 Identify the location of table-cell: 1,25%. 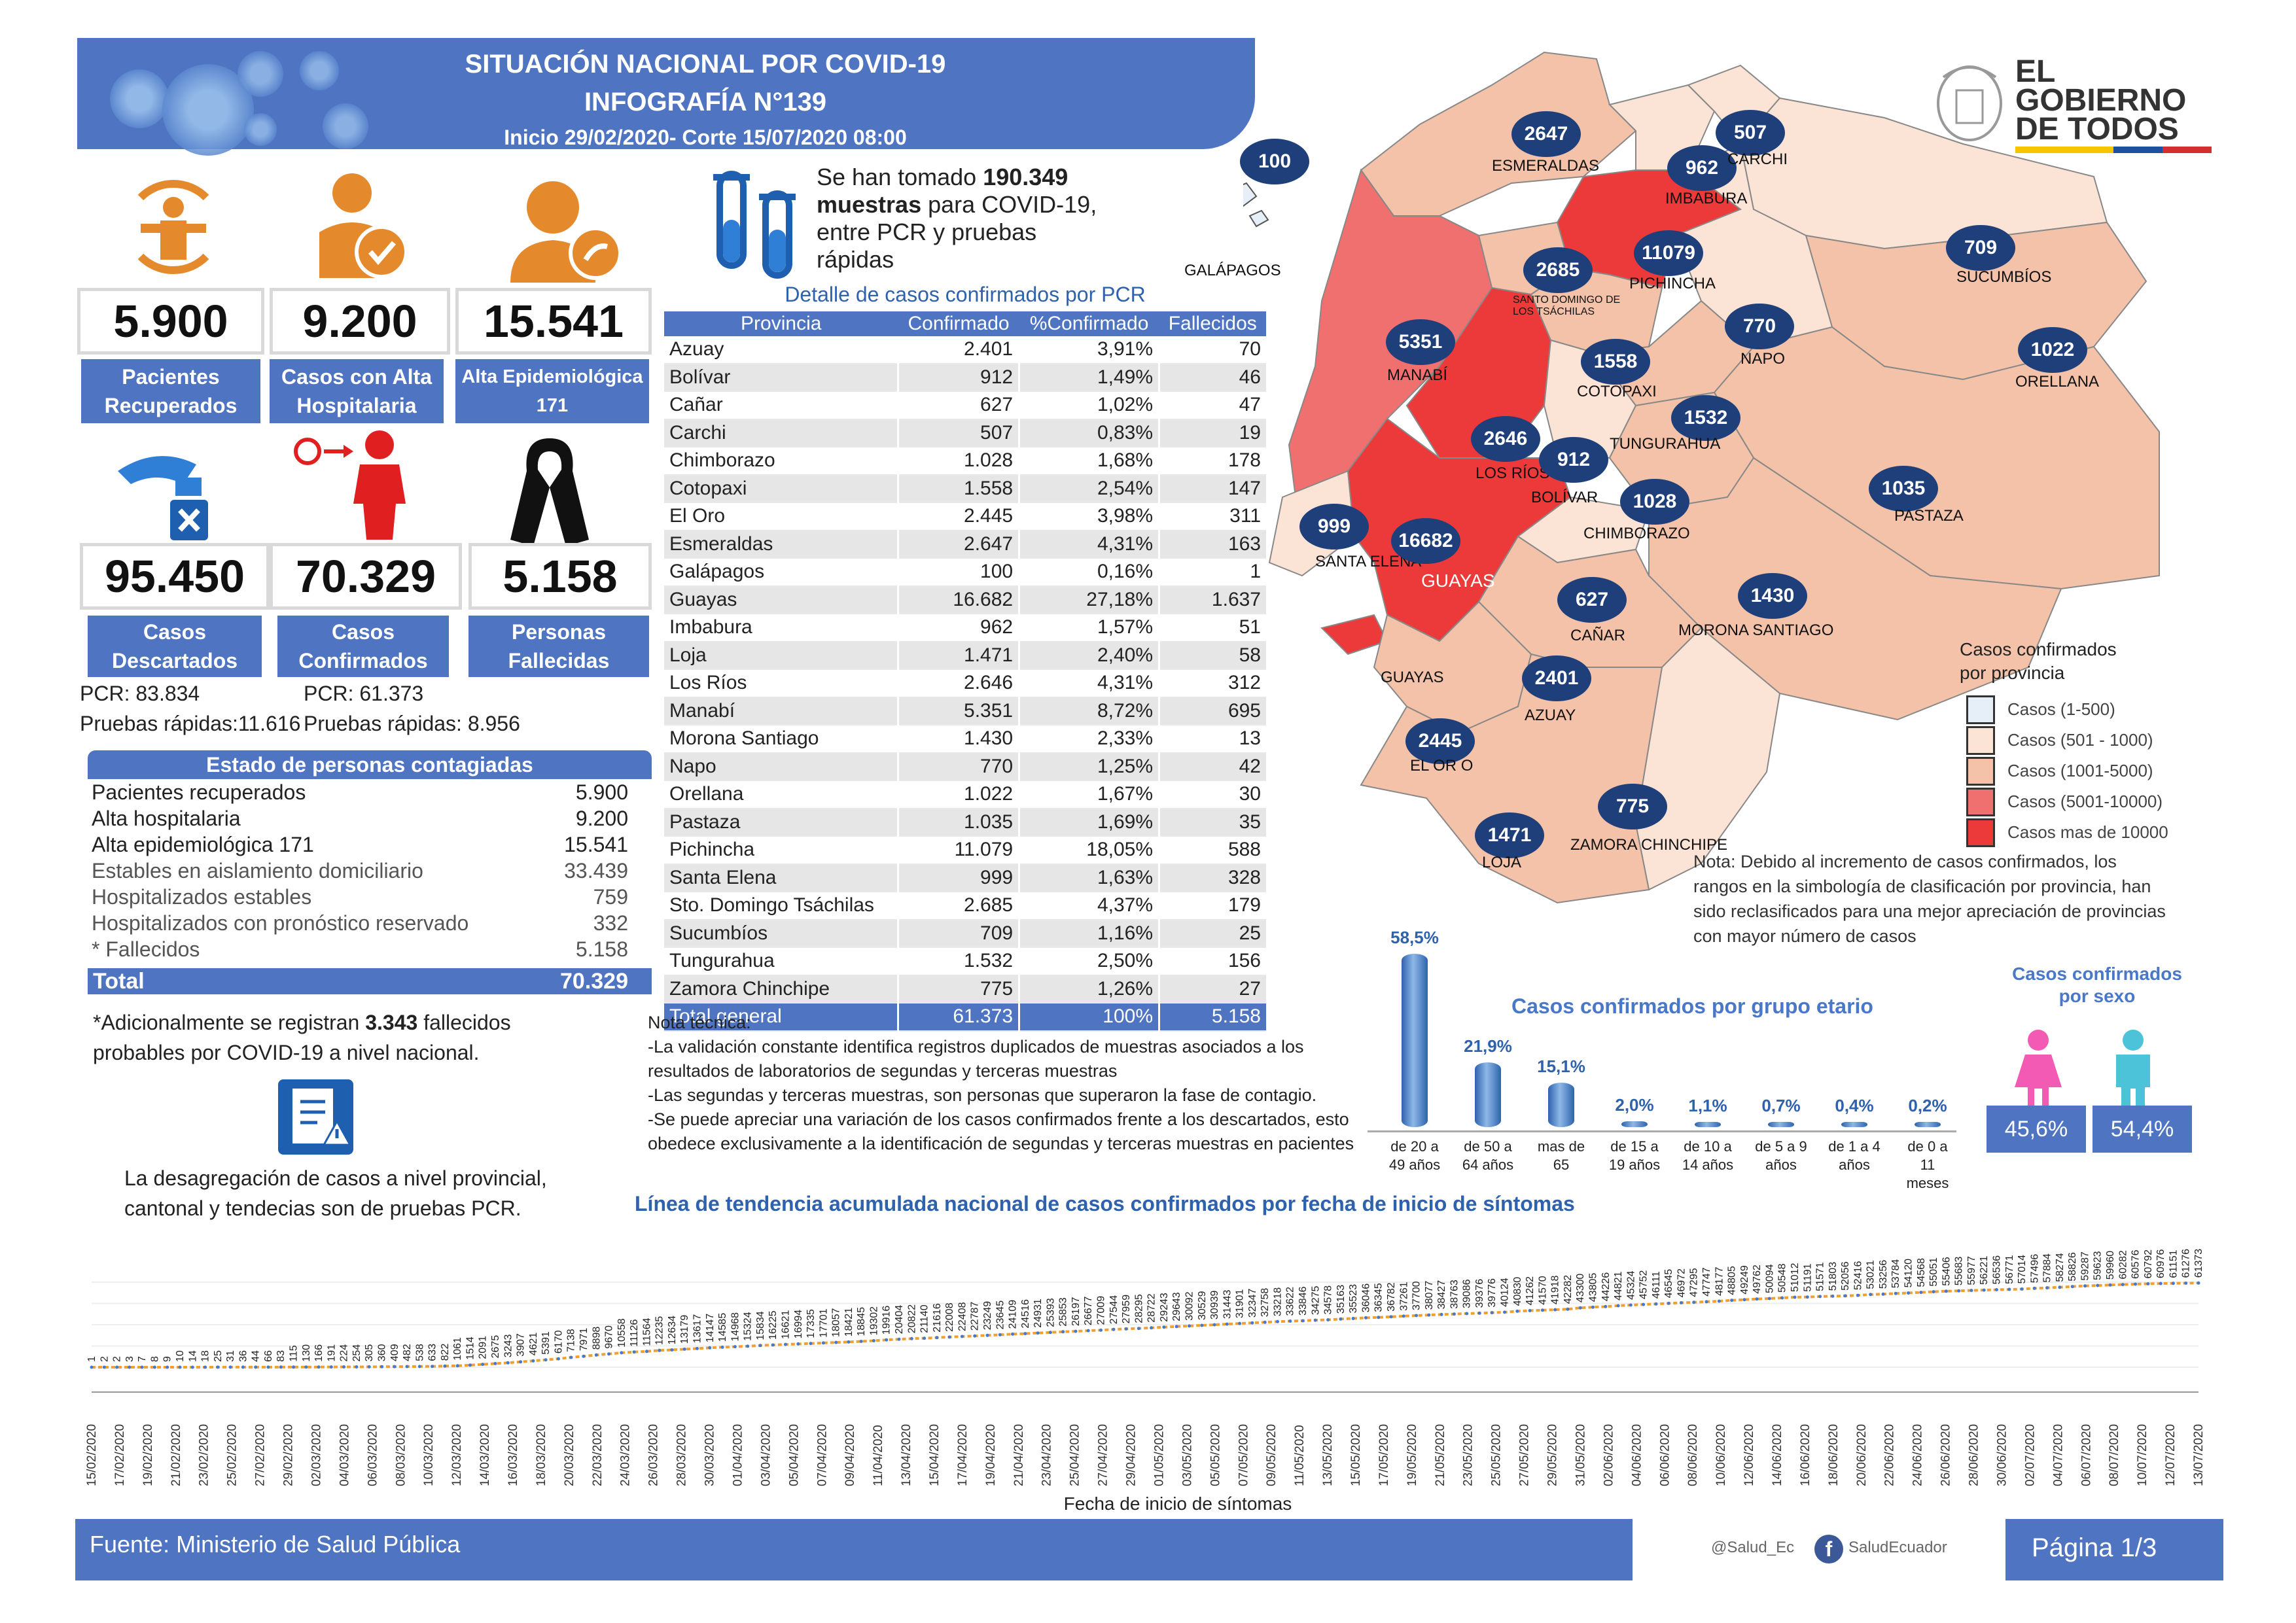
(1088, 766).